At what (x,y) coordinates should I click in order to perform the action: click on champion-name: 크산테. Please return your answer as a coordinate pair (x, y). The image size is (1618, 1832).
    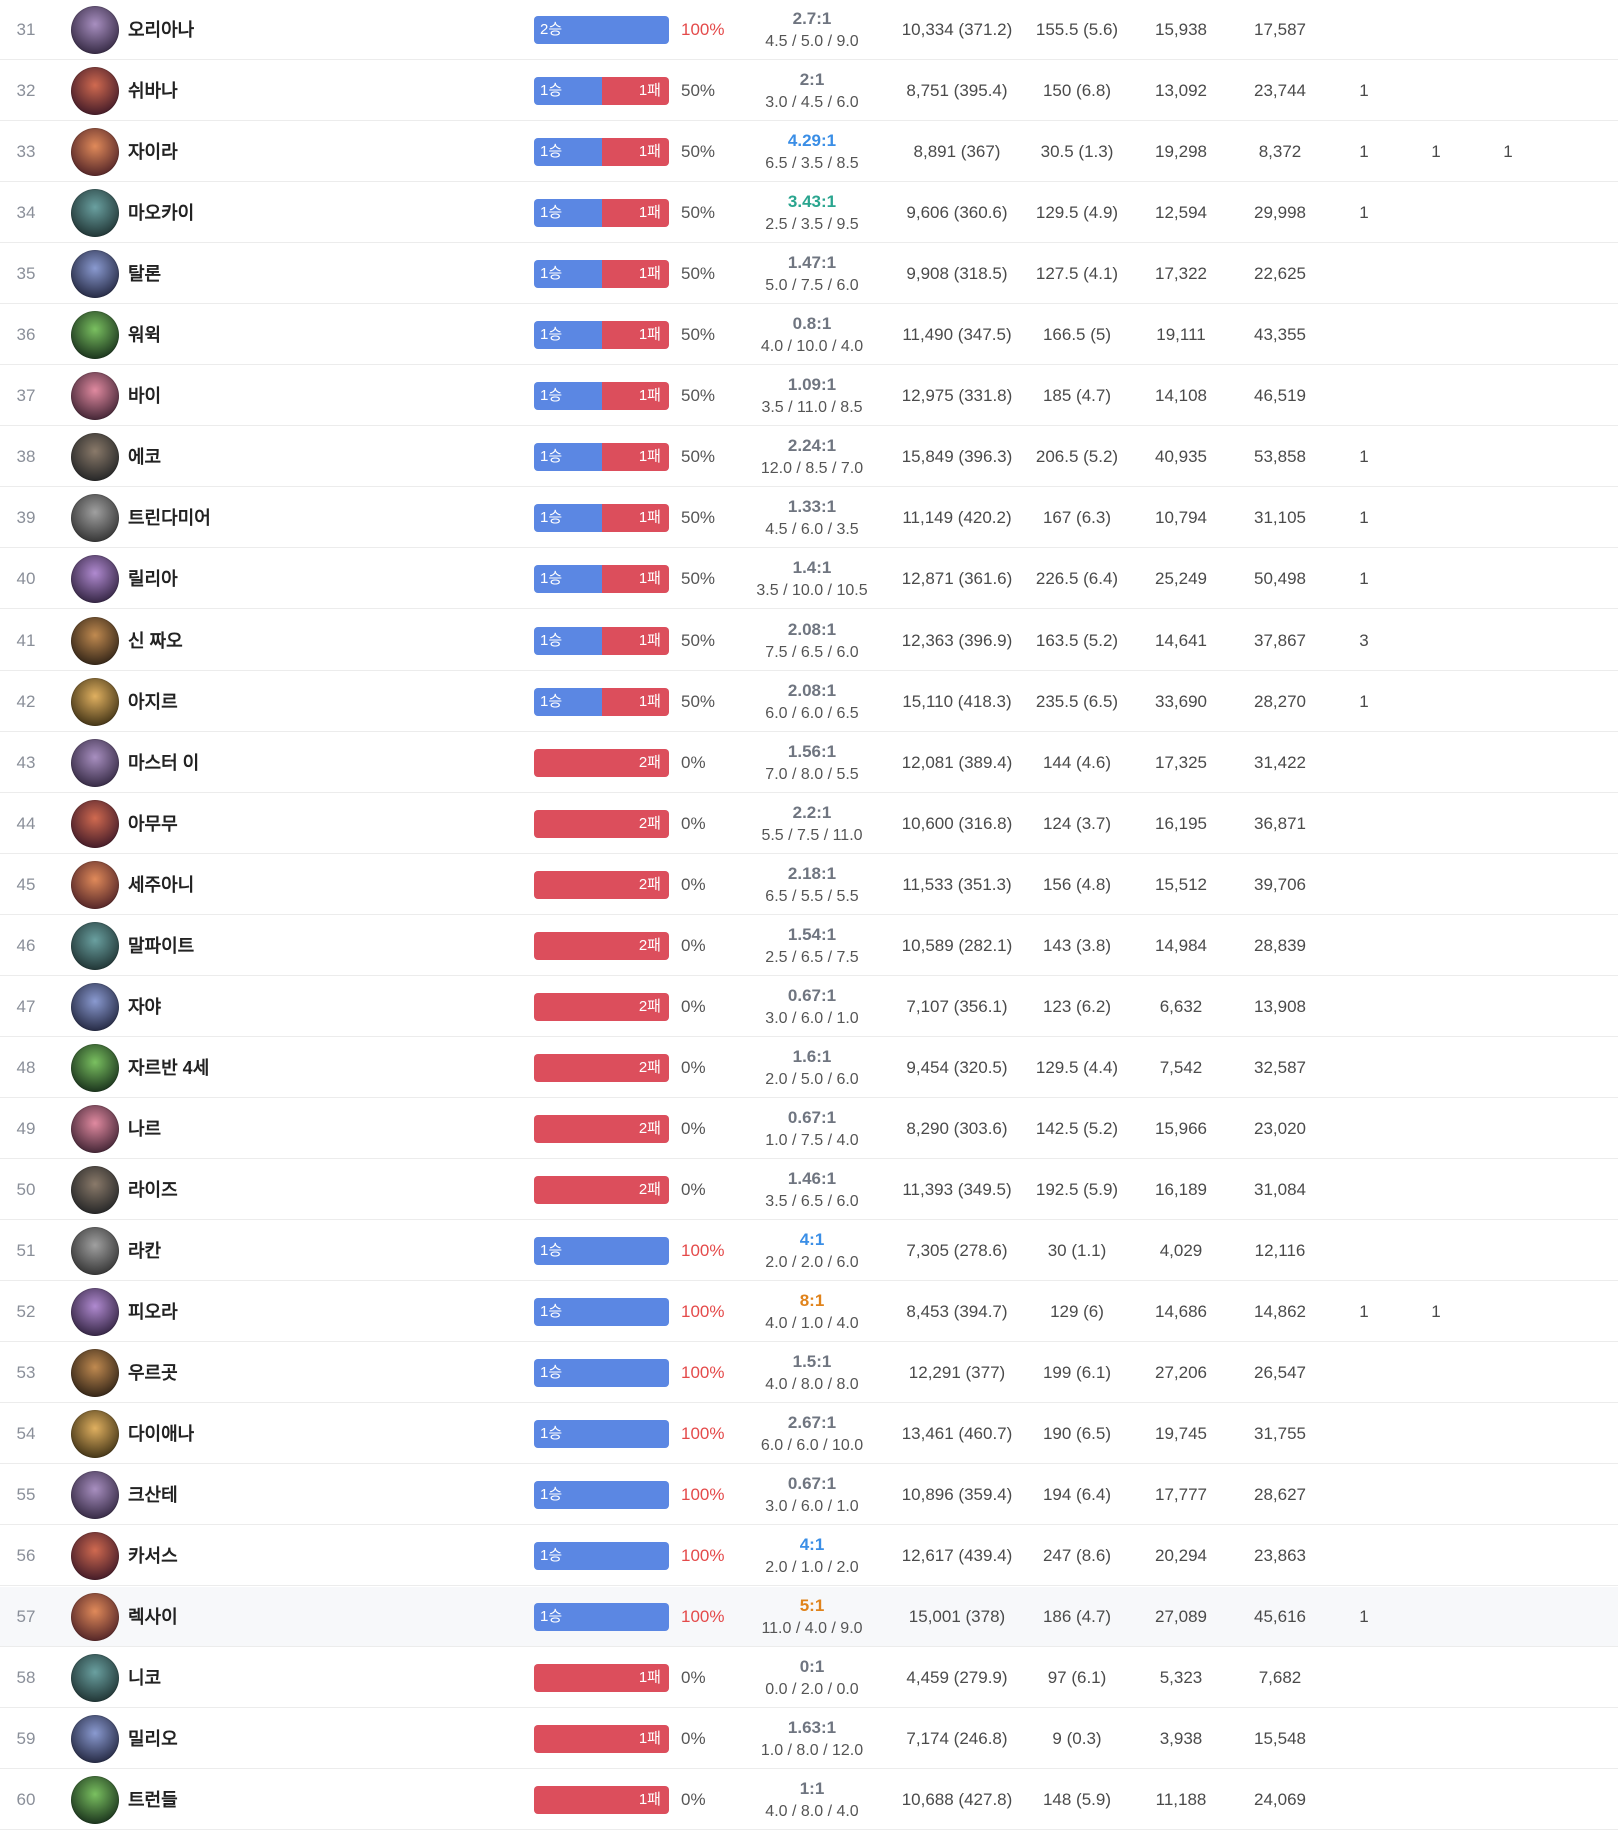
    Looking at the image, I should click on (153, 1495).